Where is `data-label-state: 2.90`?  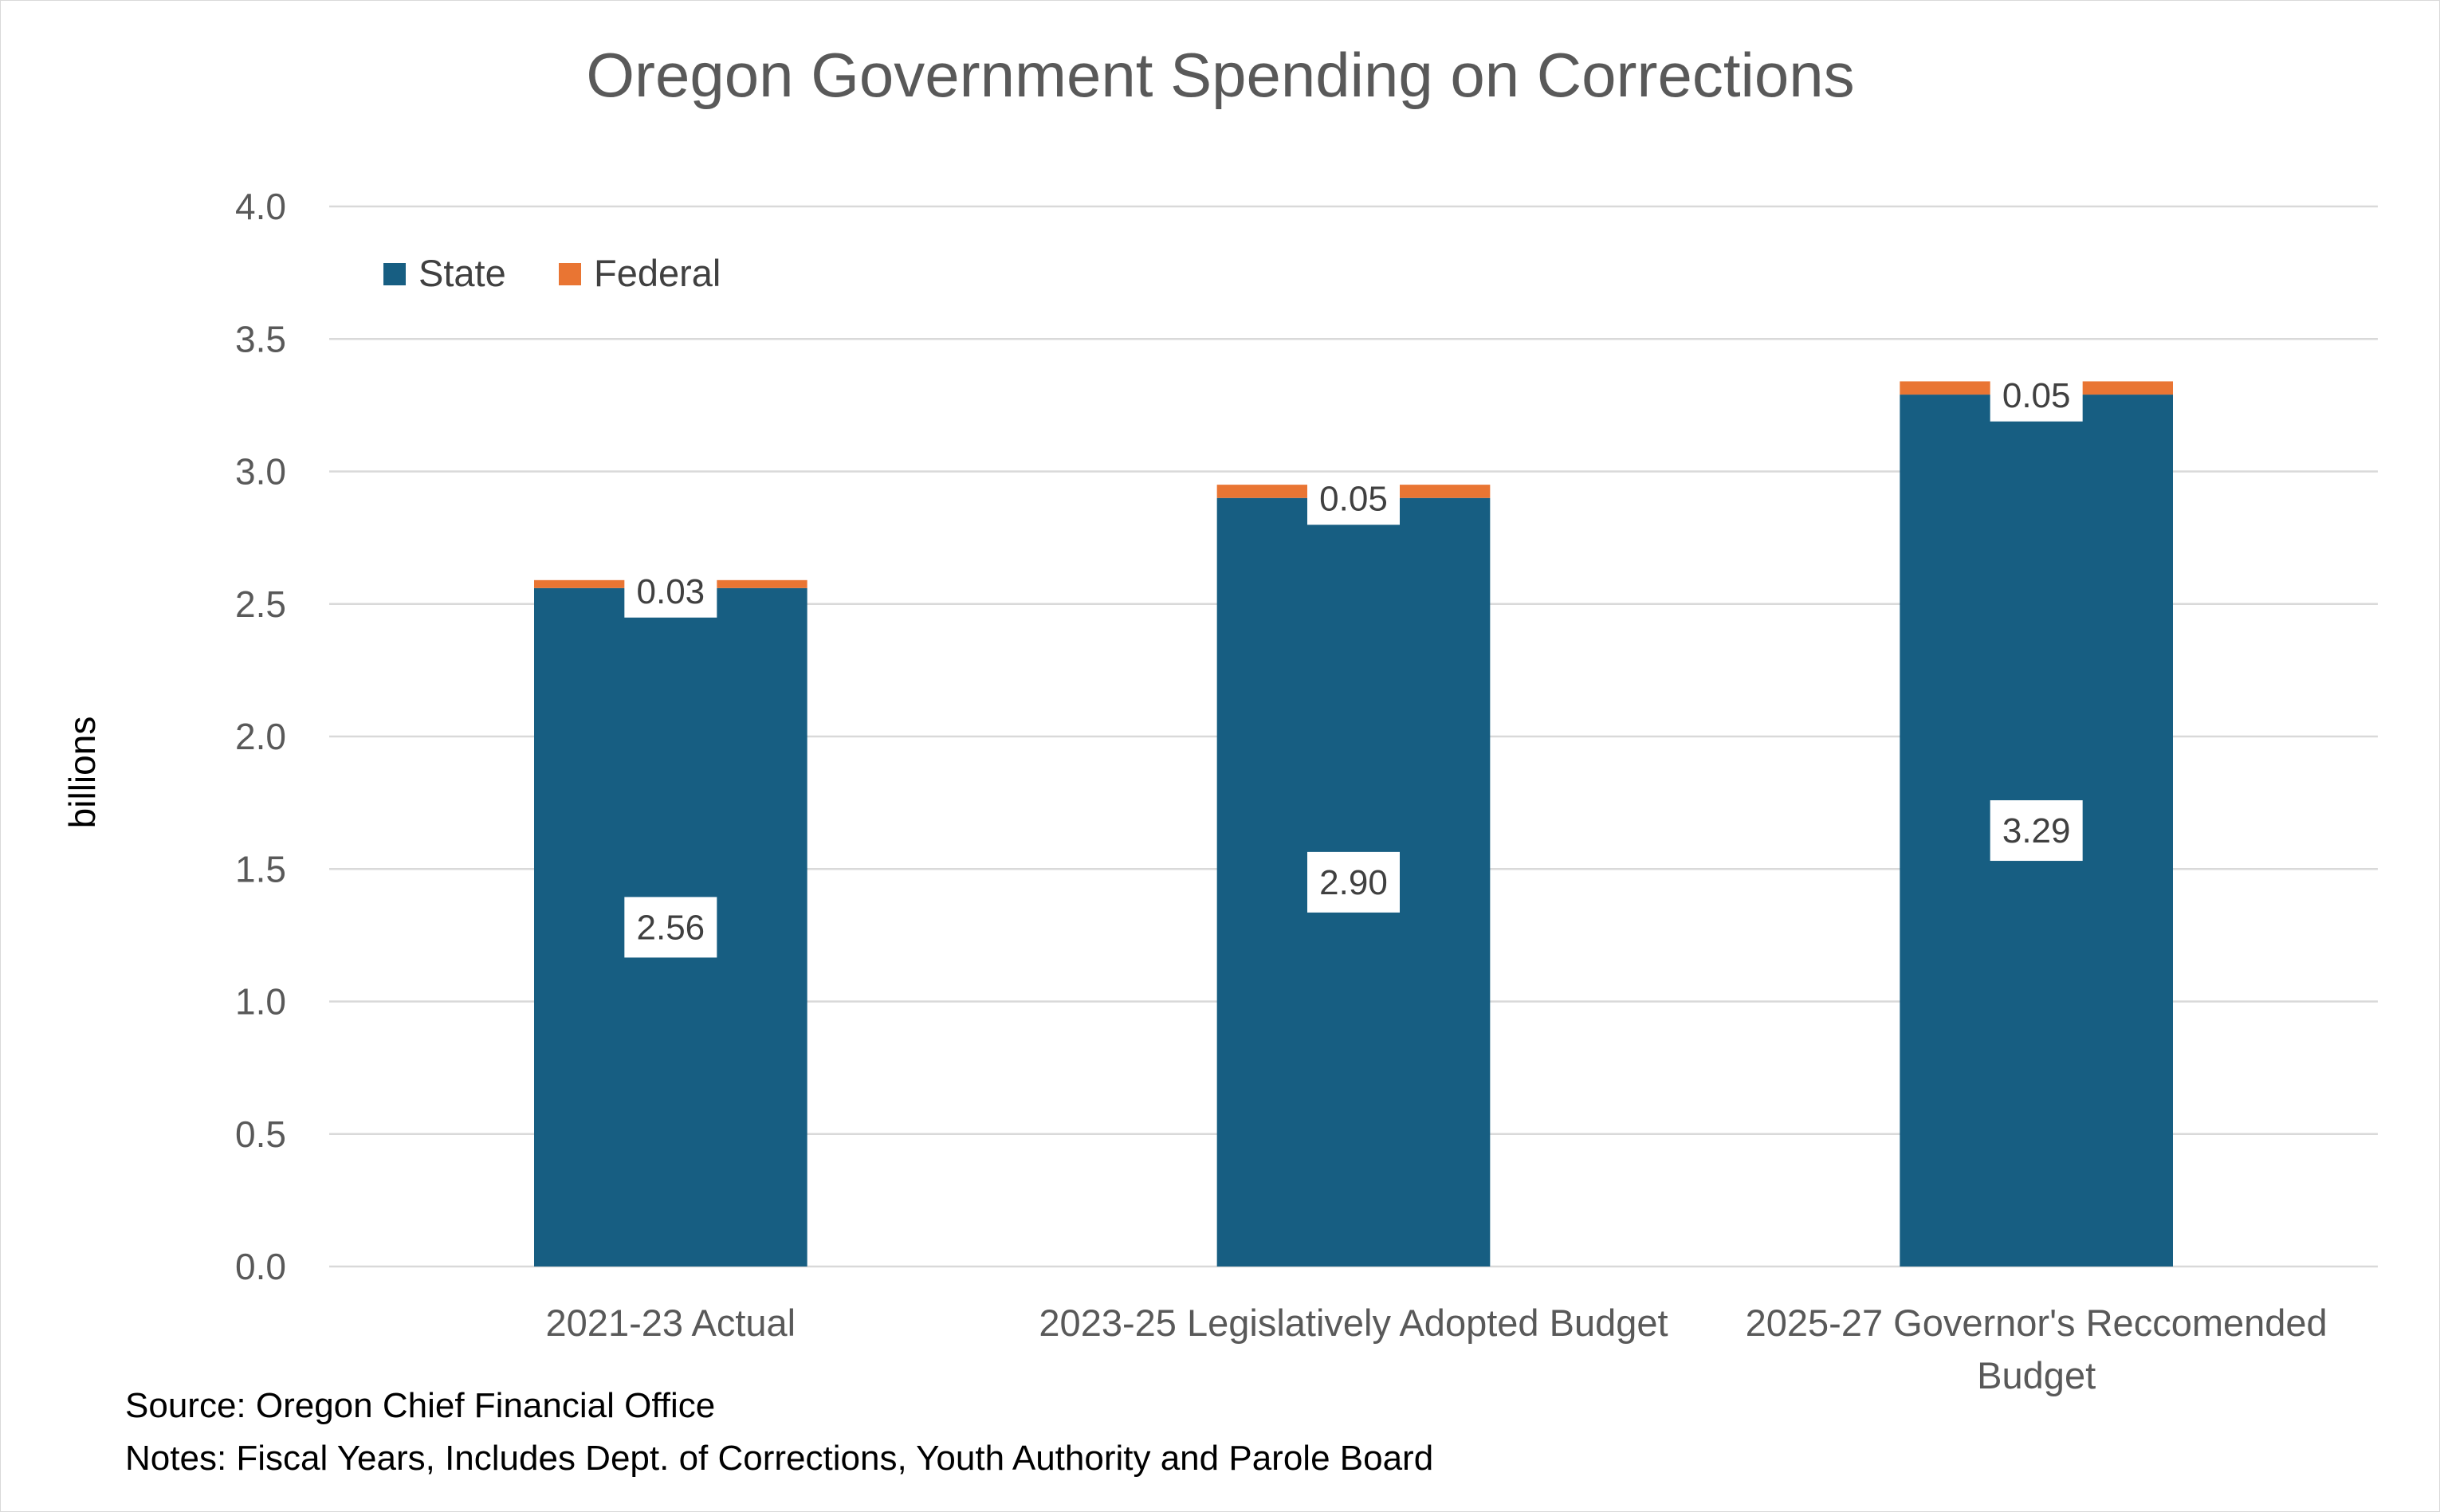 data-label-state: 2.90 is located at coordinates (1353, 882).